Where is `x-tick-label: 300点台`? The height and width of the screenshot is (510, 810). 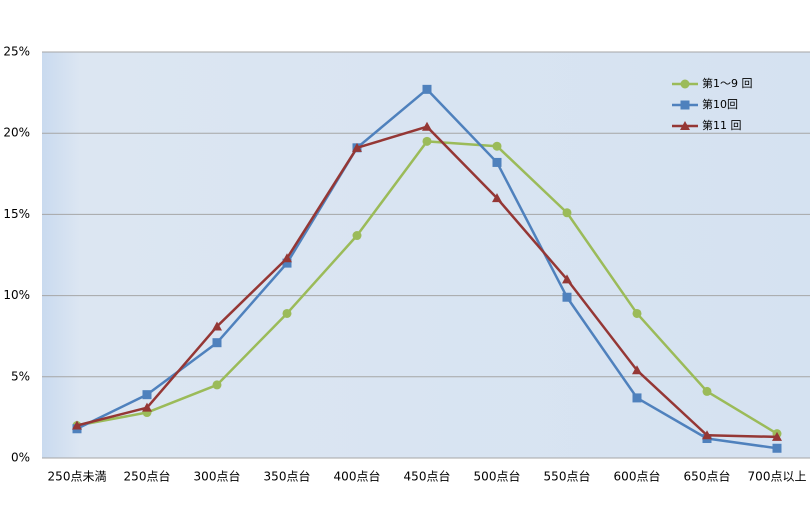 x-tick-label: 300点台 is located at coordinates (217, 476).